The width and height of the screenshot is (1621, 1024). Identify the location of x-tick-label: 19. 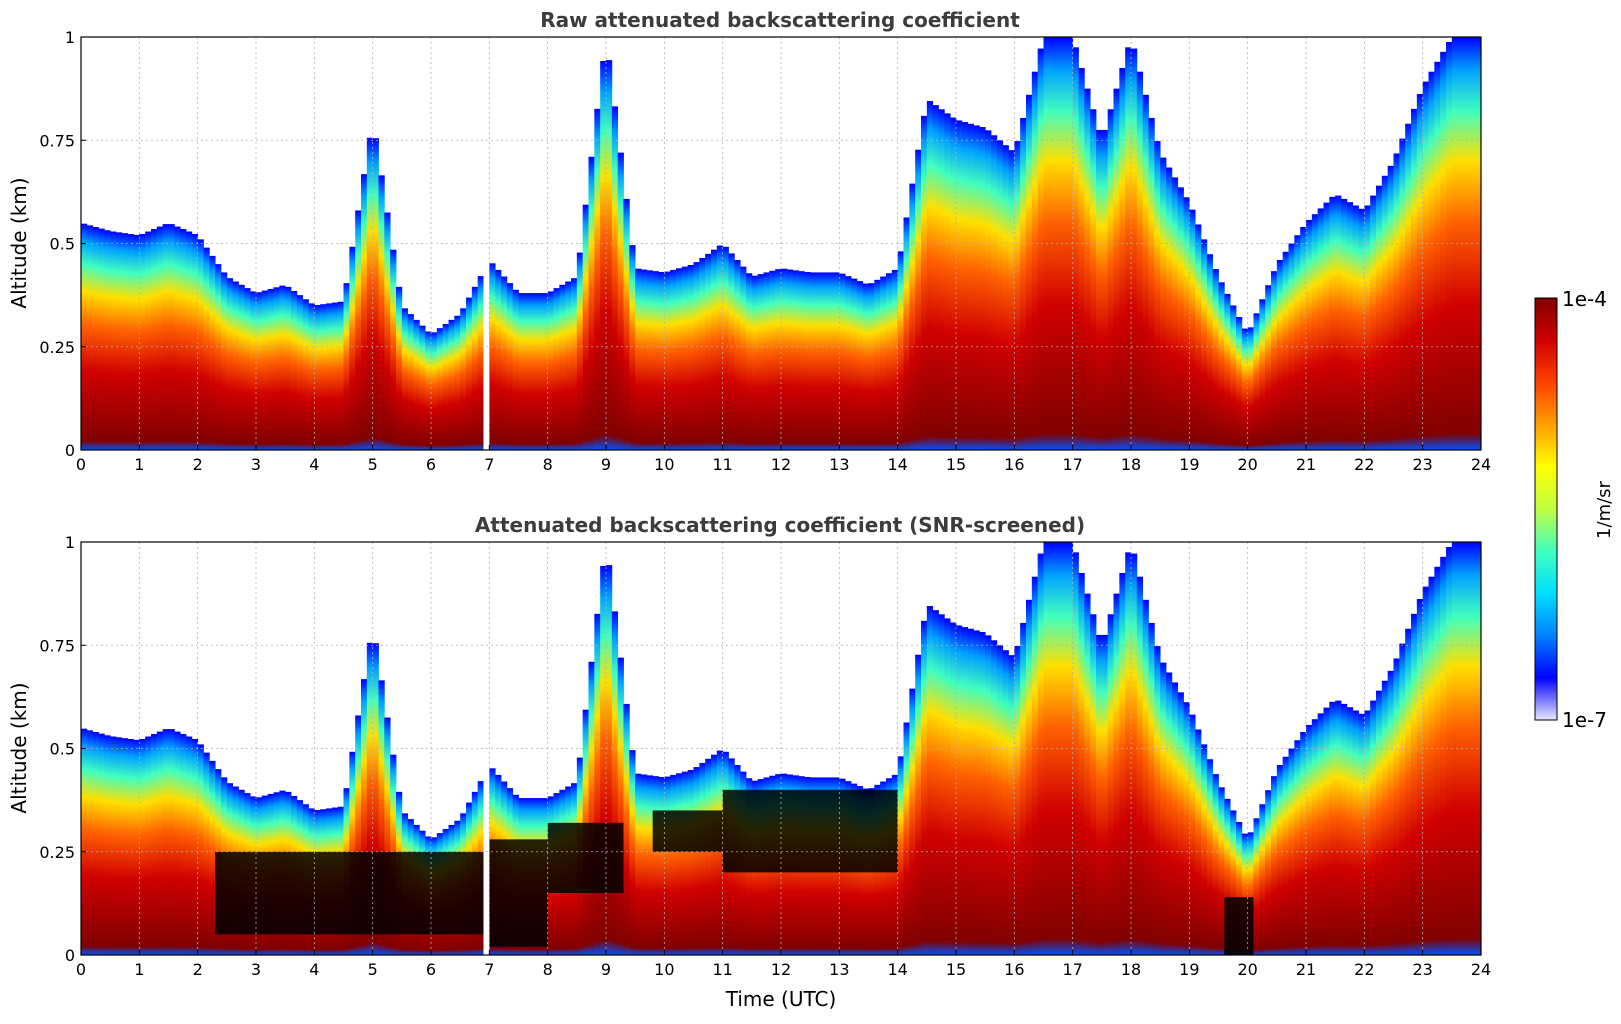
(1189, 464).